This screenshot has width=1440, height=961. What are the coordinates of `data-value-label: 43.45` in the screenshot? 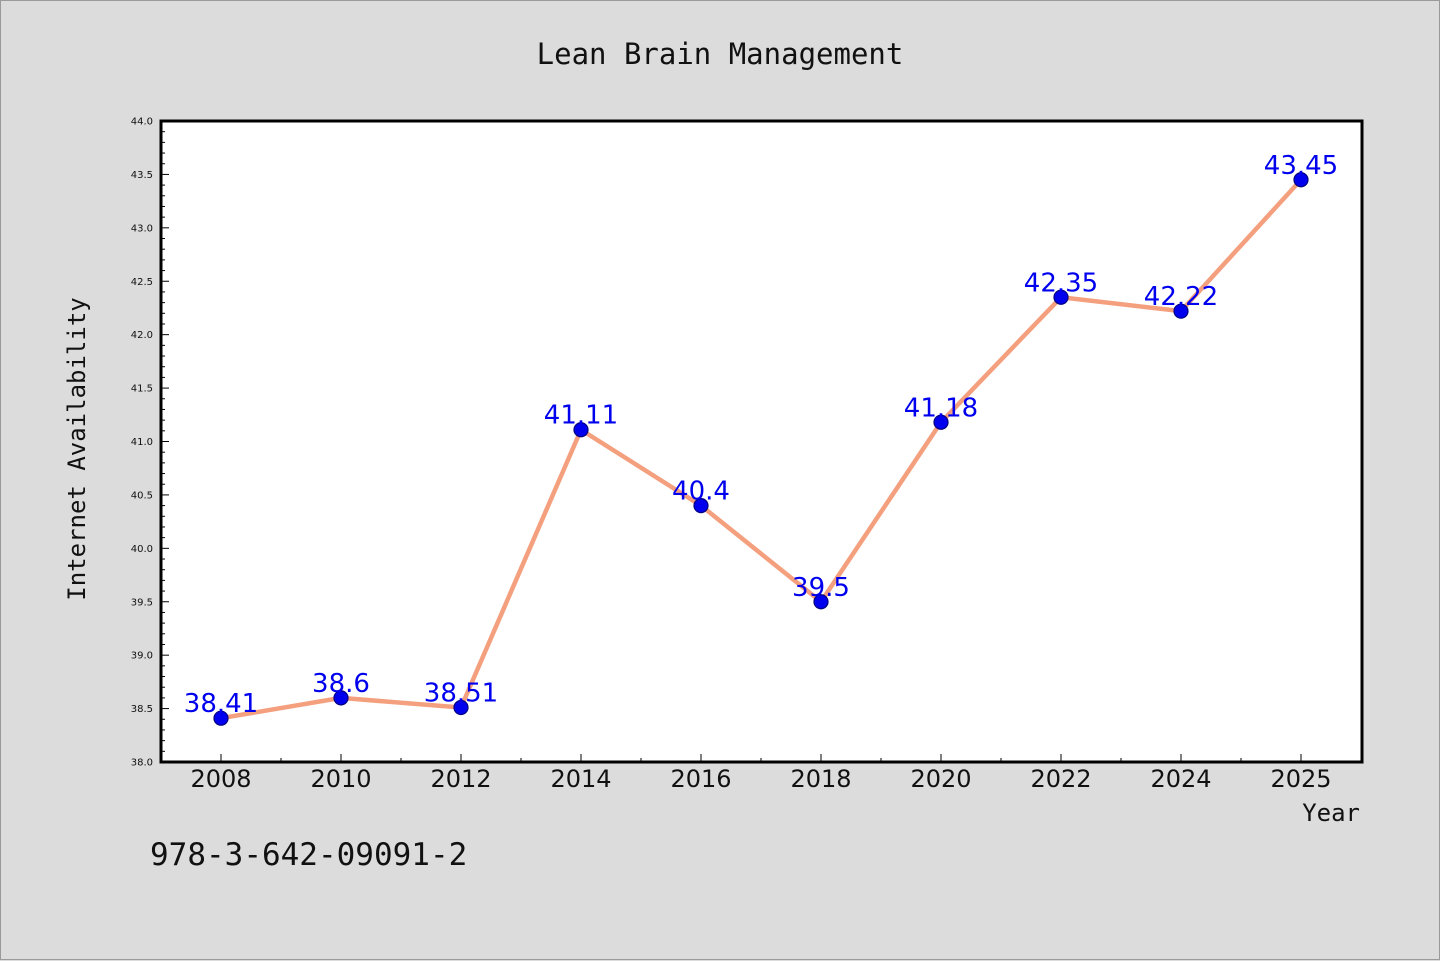 It's located at (1301, 166).